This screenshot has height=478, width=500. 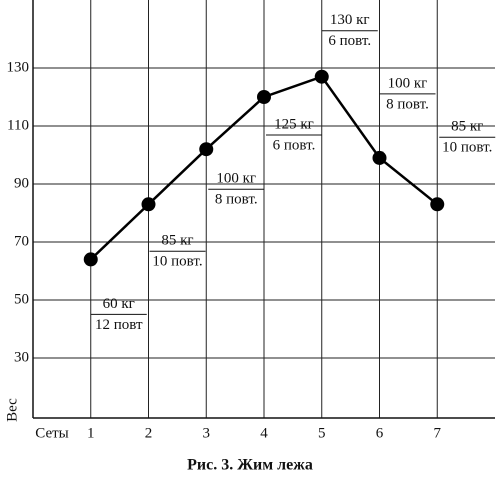 What do you see at coordinates (21, 241) in the screenshot?
I see `y-tick-label: 70` at bounding box center [21, 241].